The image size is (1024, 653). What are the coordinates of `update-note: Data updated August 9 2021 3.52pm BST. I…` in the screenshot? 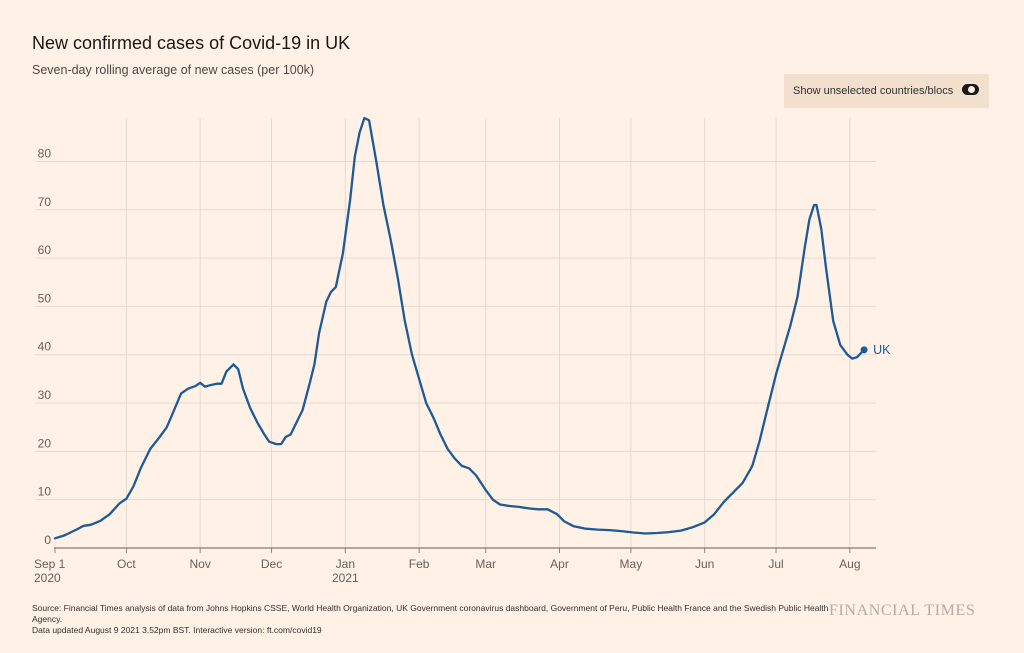 It's located at (177, 630).